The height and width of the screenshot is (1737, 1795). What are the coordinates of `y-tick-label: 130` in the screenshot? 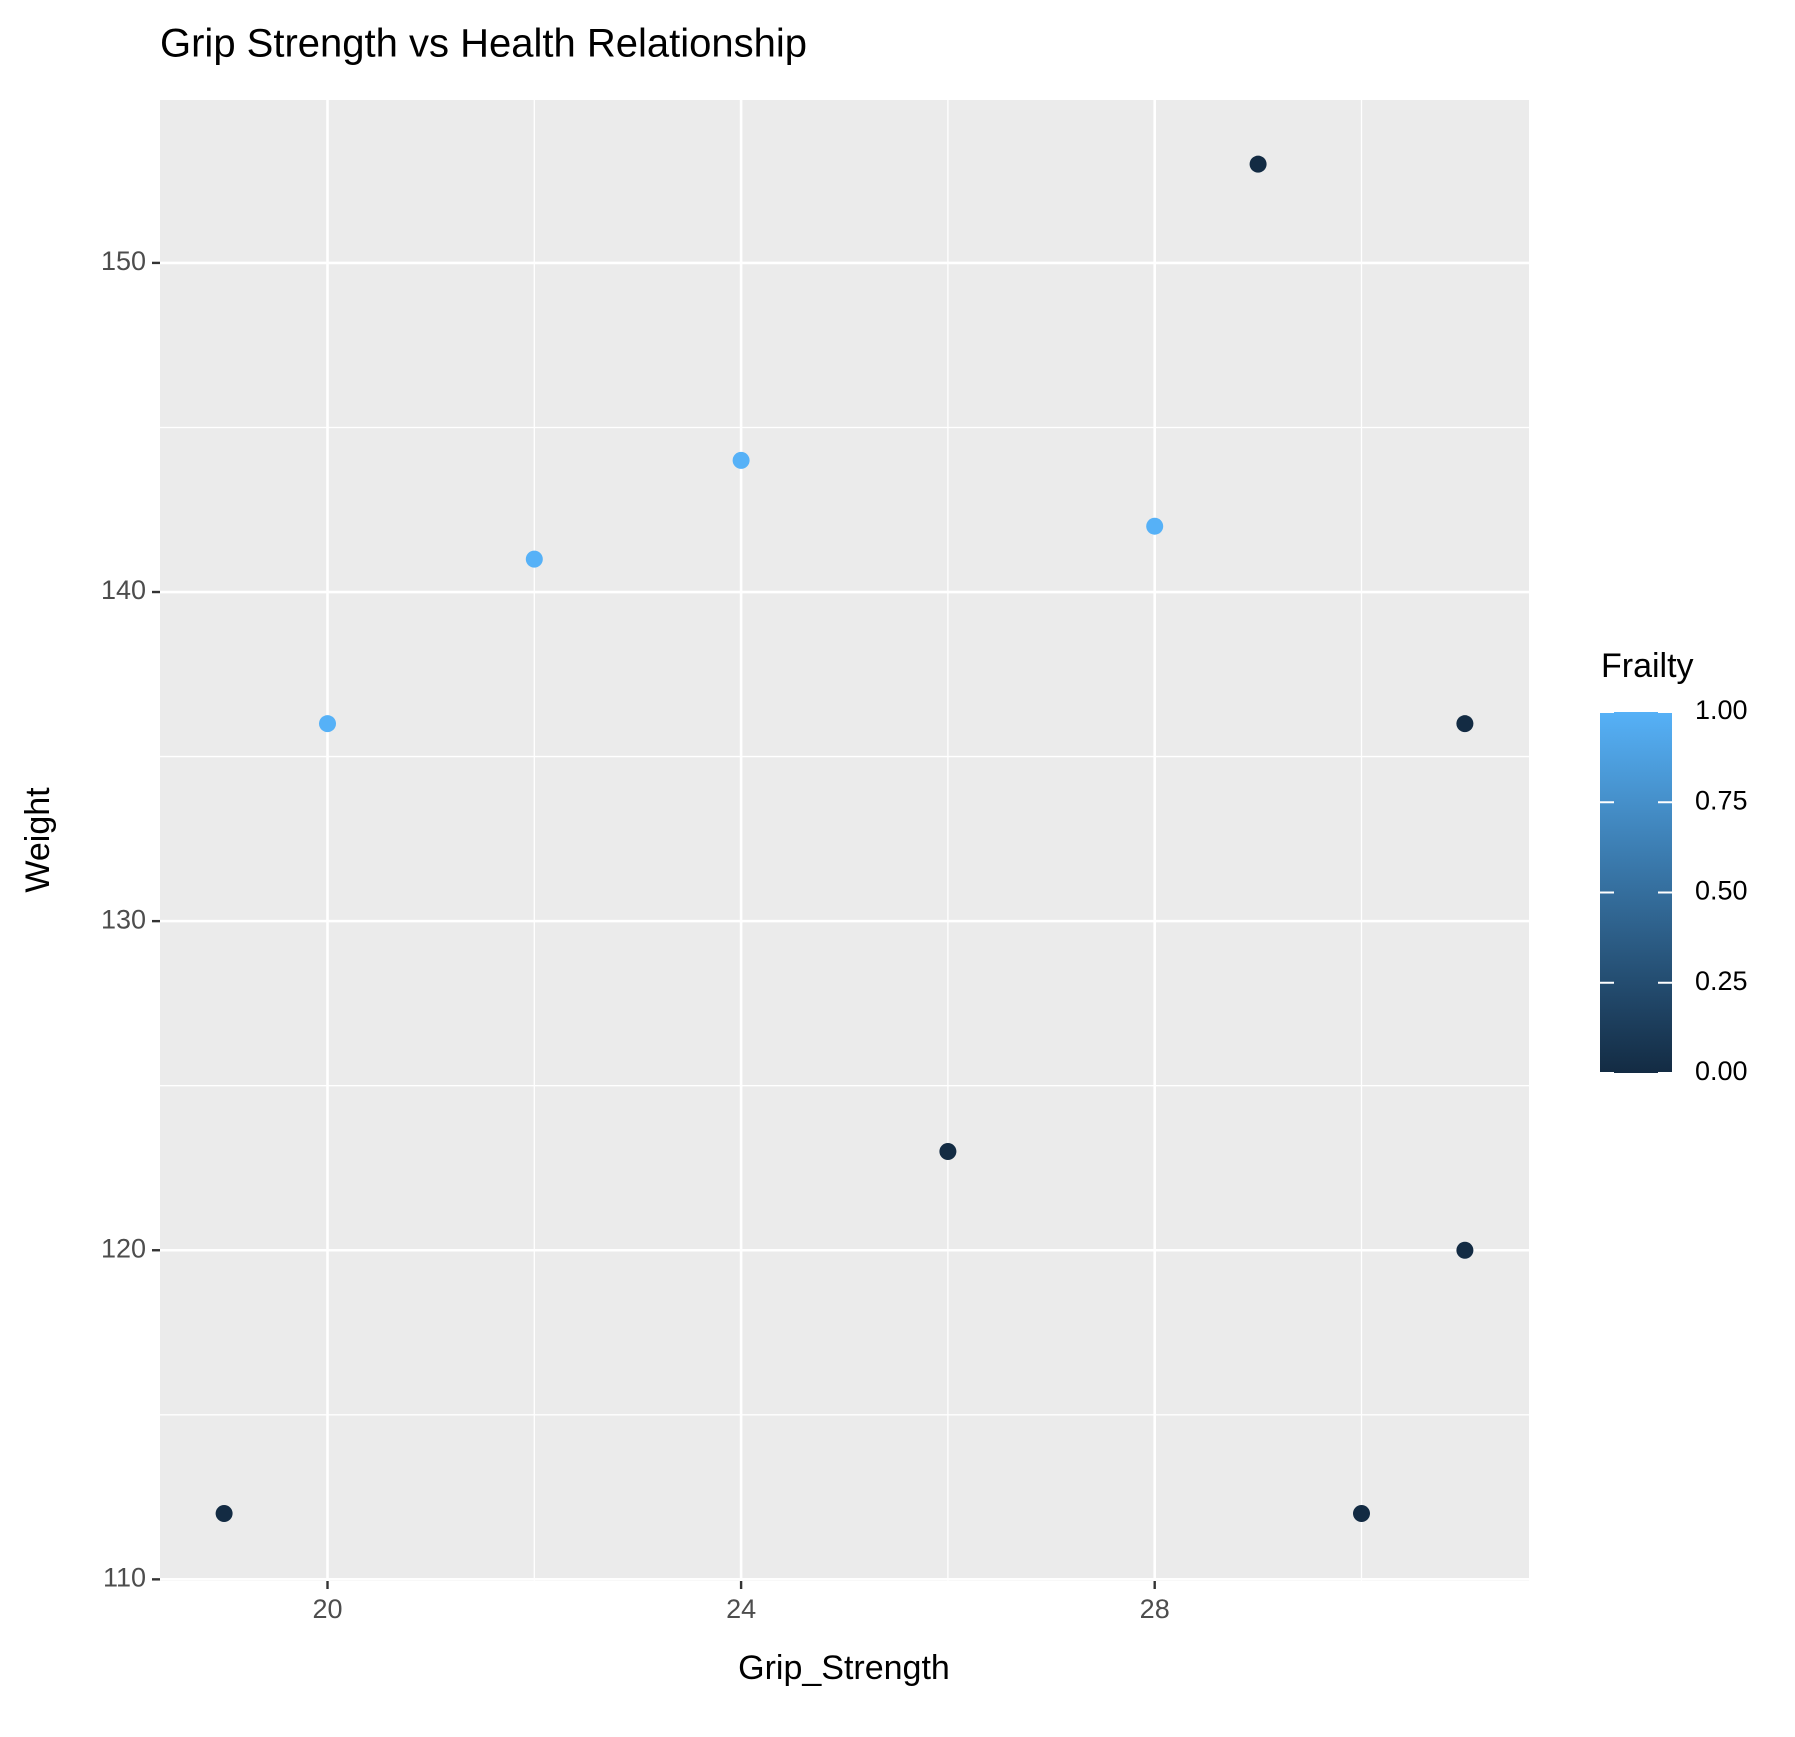 It's located at (123, 919).